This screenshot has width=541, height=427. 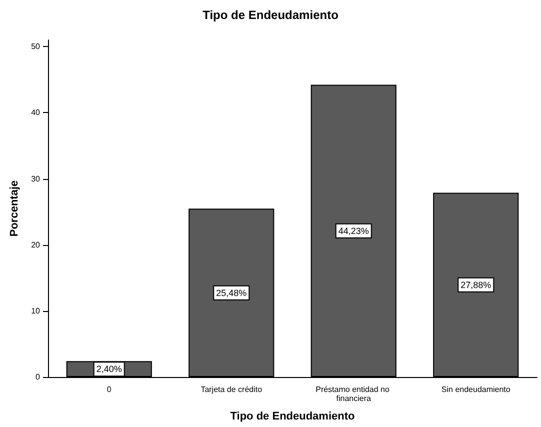 What do you see at coordinates (109, 369) in the screenshot?
I see `data-label: 2,40%` at bounding box center [109, 369].